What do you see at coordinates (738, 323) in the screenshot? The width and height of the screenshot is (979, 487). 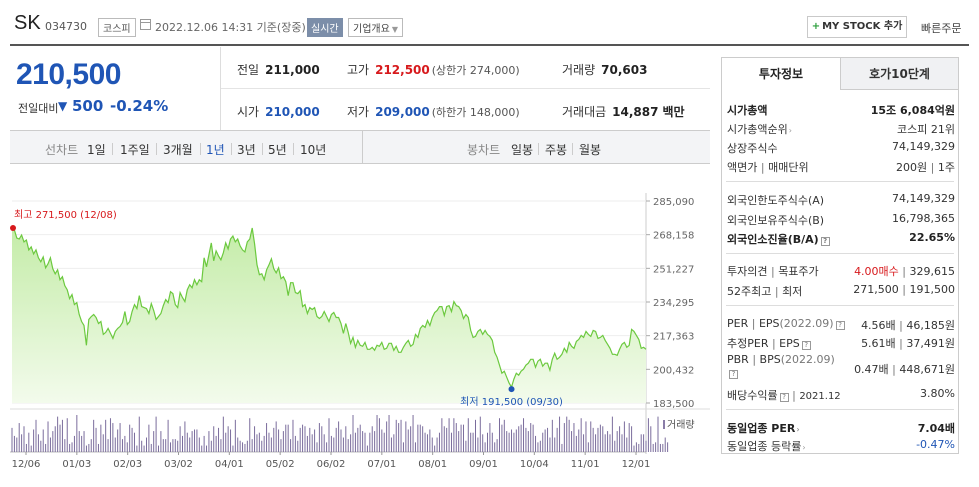 I see `per-label: PER` at bounding box center [738, 323].